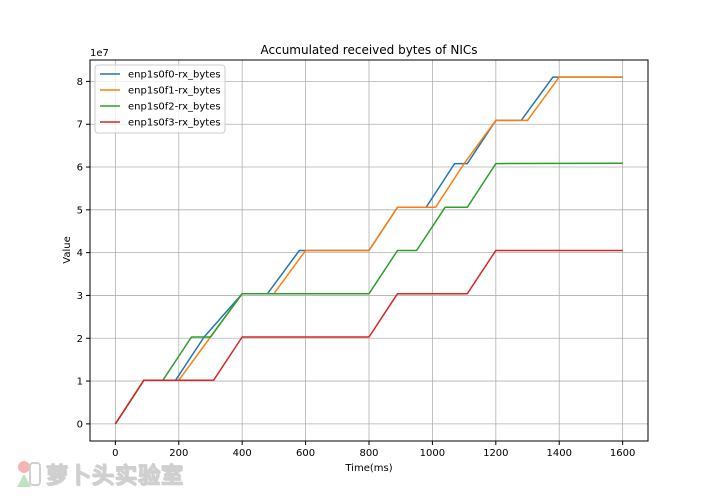 The height and width of the screenshot is (504, 720). I want to click on legend-label: enp1s0f2-rx_bytes, so click(174, 107).